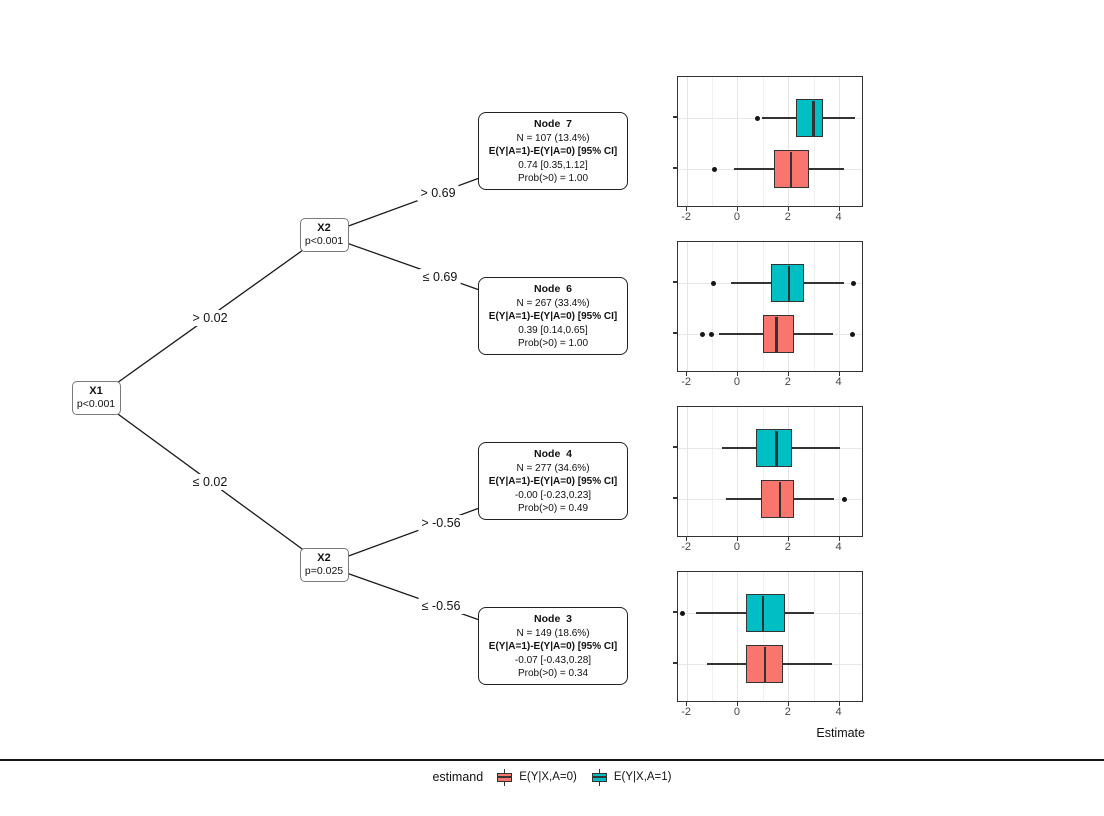  Describe the element at coordinates (553, 495) in the screenshot. I see `terminal-node-estimate: -0.00 [-0.23,0.23]` at that location.